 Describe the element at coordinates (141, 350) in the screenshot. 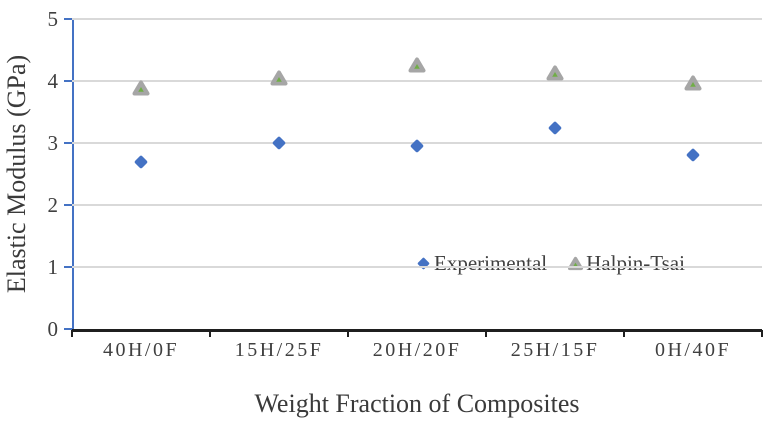

I see `x-tick-label: 40H/0F` at that location.